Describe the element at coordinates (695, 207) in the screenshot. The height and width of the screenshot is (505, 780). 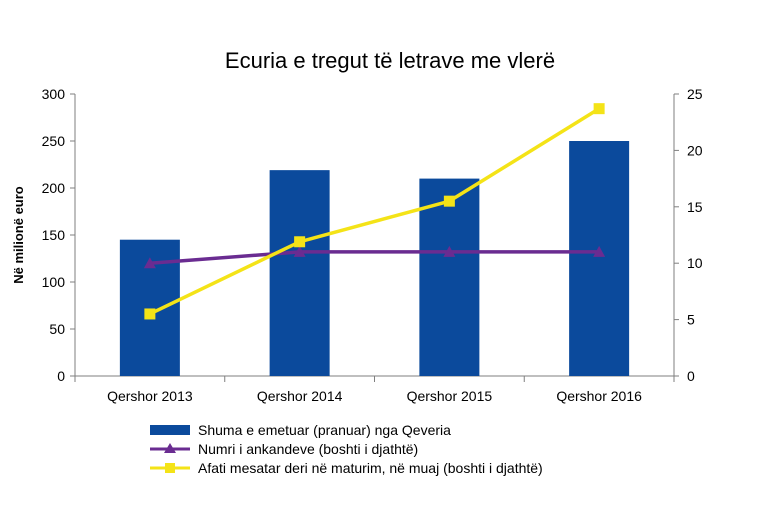
I see `y2-tick-label: 15` at that location.